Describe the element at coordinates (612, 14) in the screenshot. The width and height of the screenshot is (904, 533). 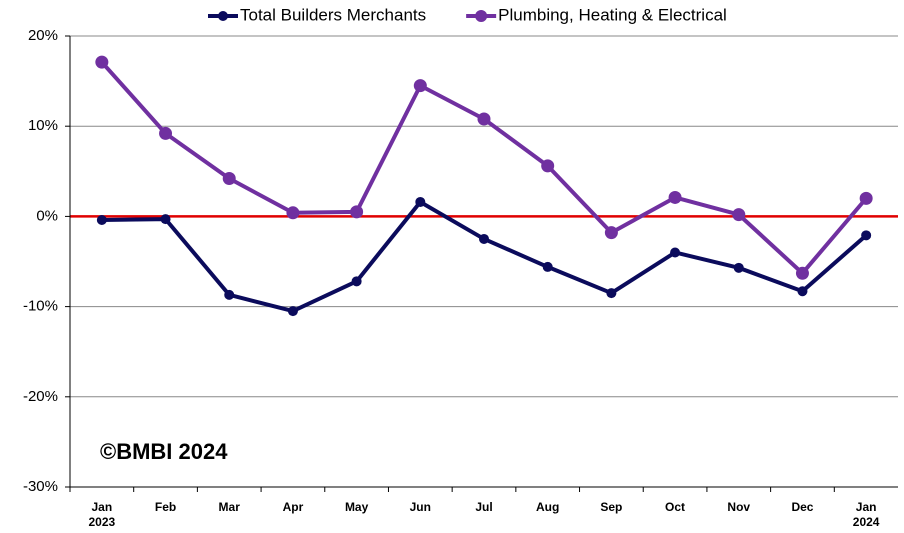
I see `legend-label: Plumbing, Heating & Electrical` at that location.